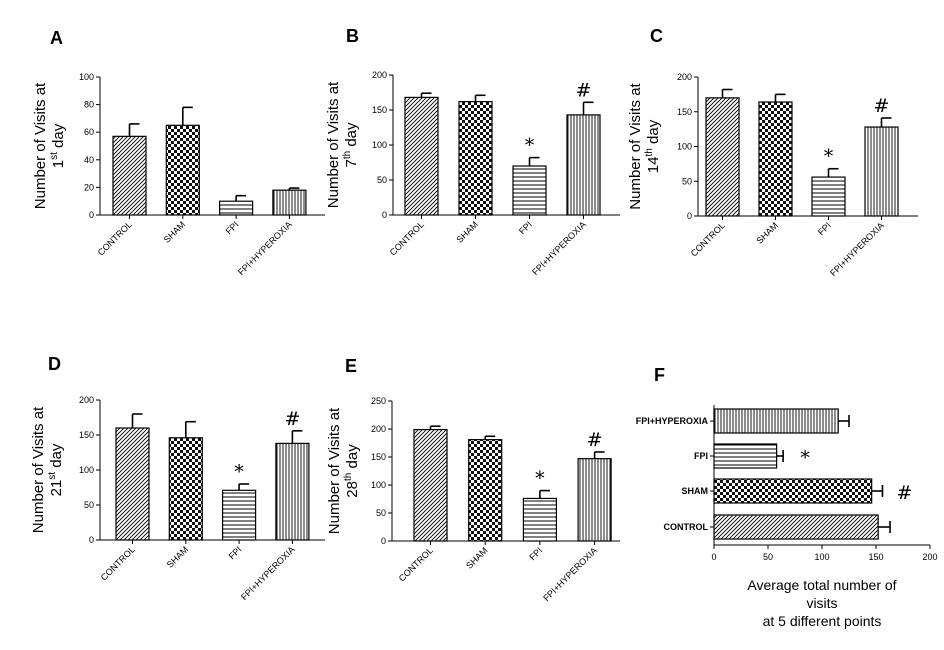 This screenshot has width=944, height=650. What do you see at coordinates (821, 603) in the screenshot?
I see `x-axis-label: visits` at bounding box center [821, 603].